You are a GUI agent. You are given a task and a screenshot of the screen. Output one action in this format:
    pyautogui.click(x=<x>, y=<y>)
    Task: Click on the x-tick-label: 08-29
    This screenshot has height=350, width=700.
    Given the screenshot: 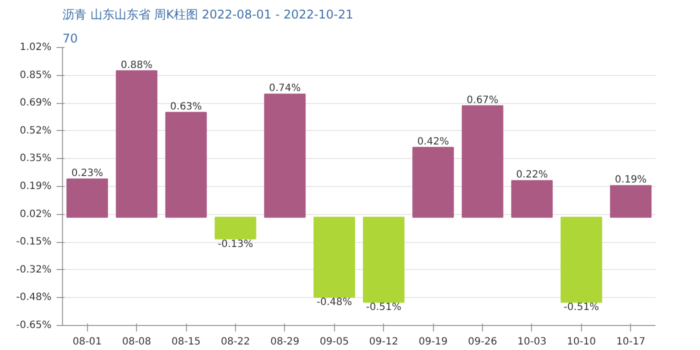 What is the action you would take?
    pyautogui.click(x=285, y=342)
    